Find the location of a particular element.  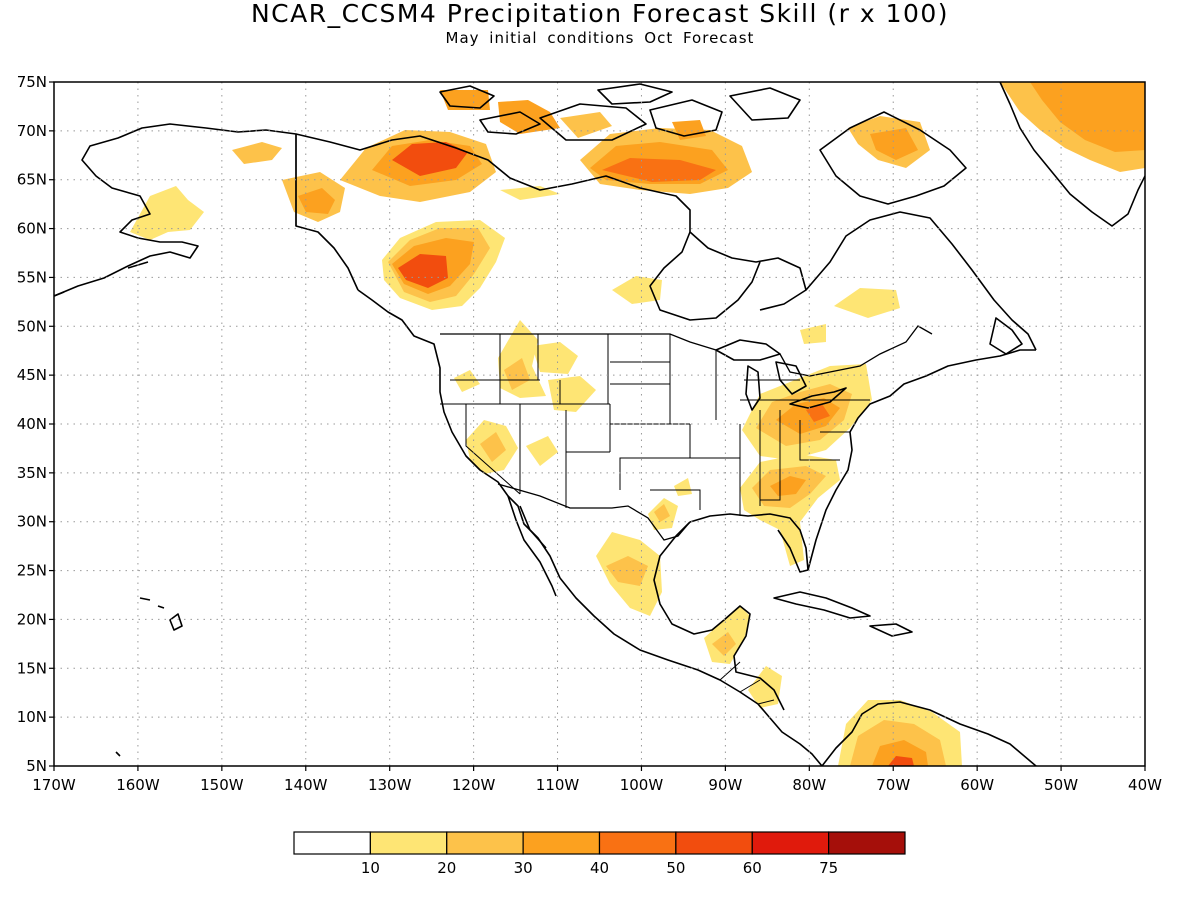

skill-patch-great-basin-core is located at coordinates (493, 447).